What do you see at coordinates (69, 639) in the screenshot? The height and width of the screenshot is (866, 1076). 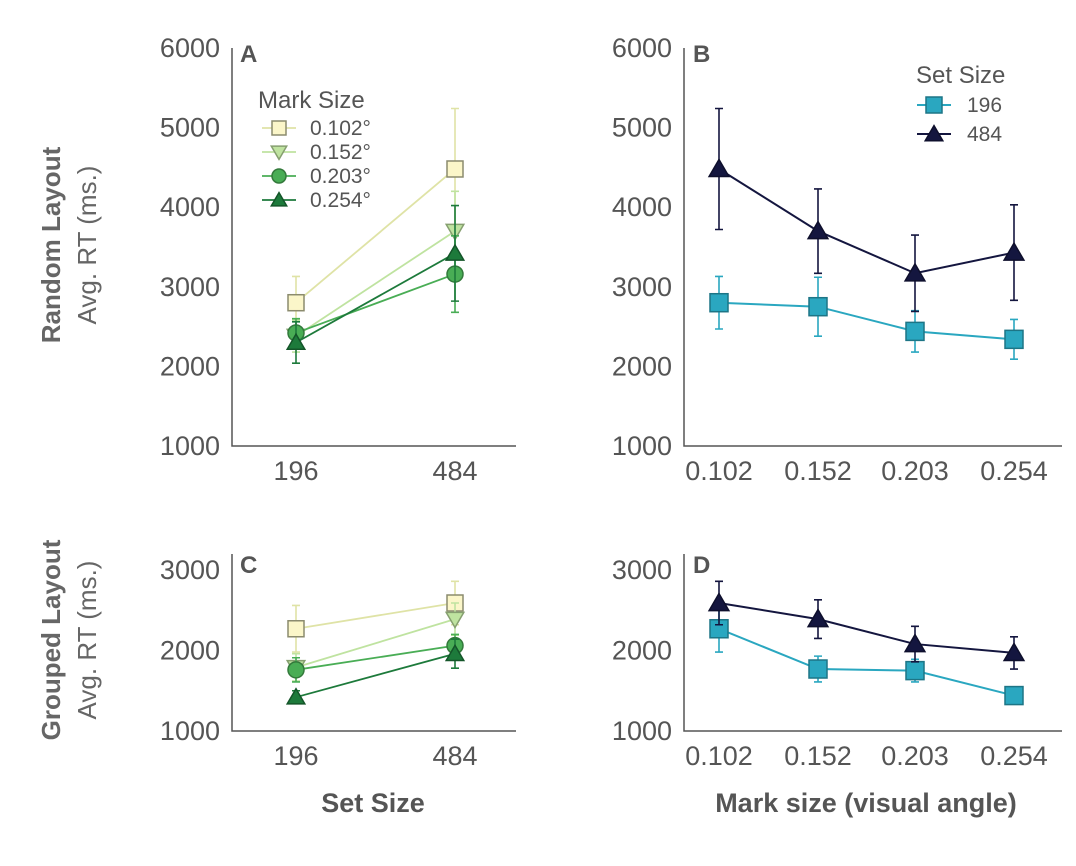 I see `row-label-bottom: Grouped Layout Avg. RT (ms.)` at bounding box center [69, 639].